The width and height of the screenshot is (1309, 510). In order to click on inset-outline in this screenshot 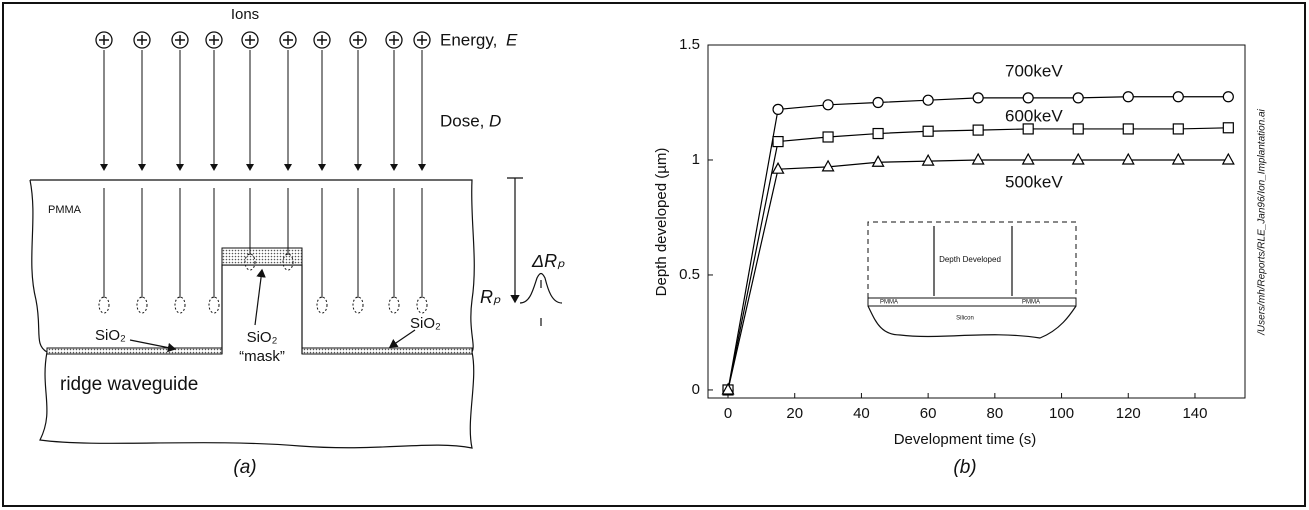, I will do `click(972, 259)`.